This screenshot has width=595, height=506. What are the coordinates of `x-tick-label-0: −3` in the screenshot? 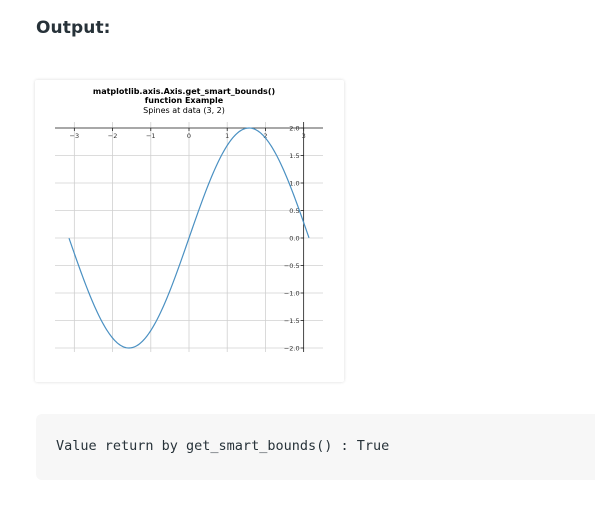 It's located at (75, 136).